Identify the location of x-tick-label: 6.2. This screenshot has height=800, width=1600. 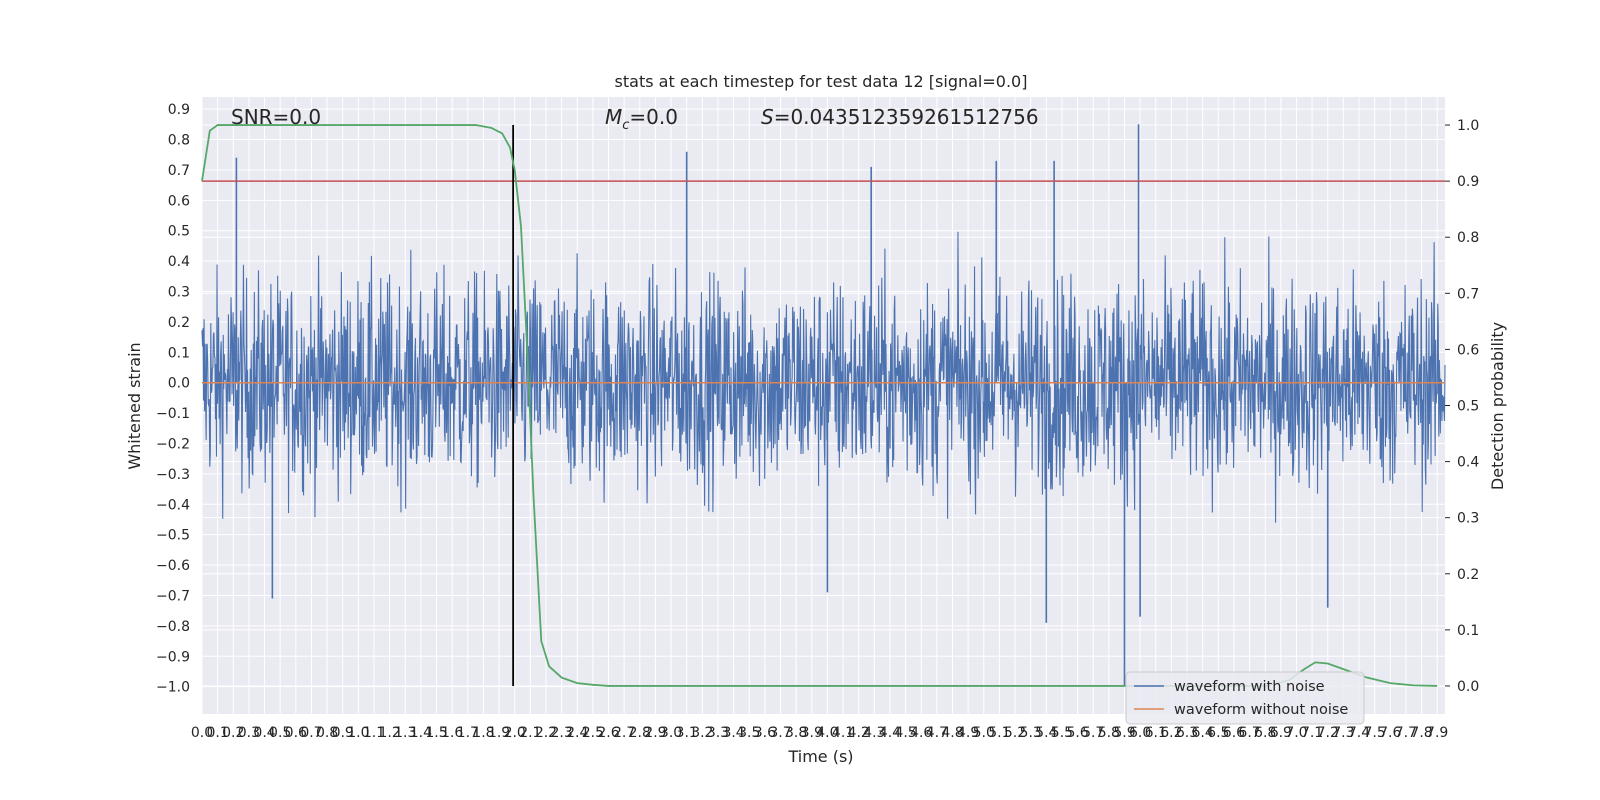
(1171, 733).